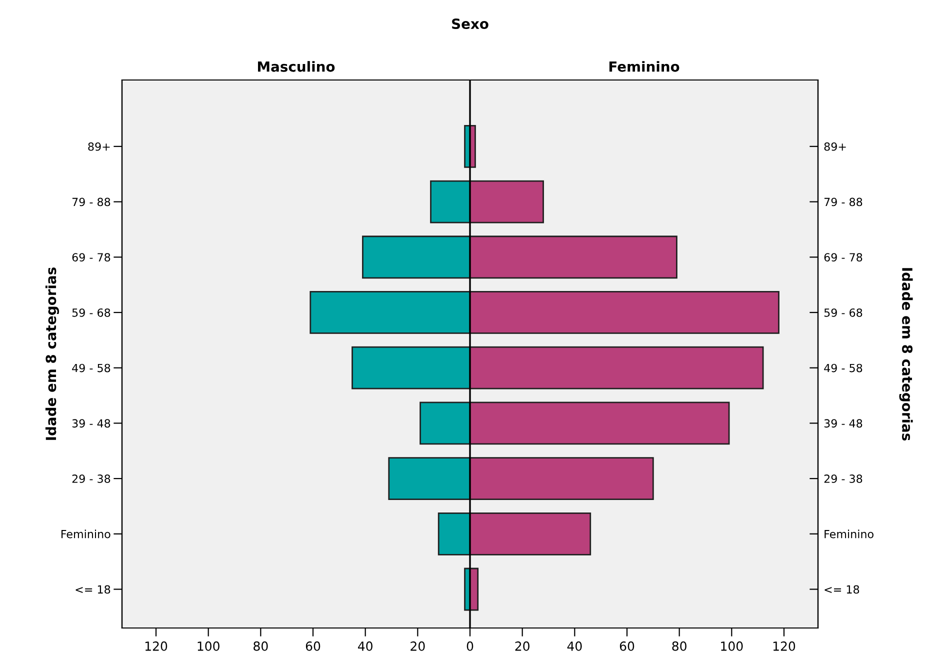 The width and height of the screenshot is (930, 657). Describe the element at coordinates (91, 257) in the screenshot. I see `category-label: 69 - 78` at that location.